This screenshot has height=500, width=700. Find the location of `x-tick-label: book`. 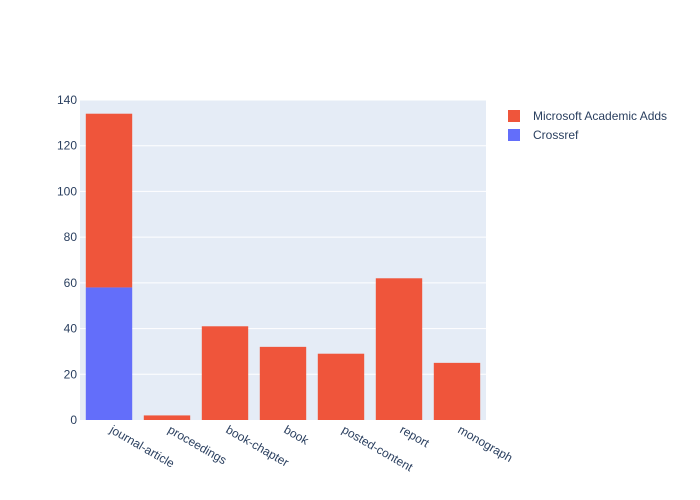

x-tick-label: book is located at coordinates (297, 435).